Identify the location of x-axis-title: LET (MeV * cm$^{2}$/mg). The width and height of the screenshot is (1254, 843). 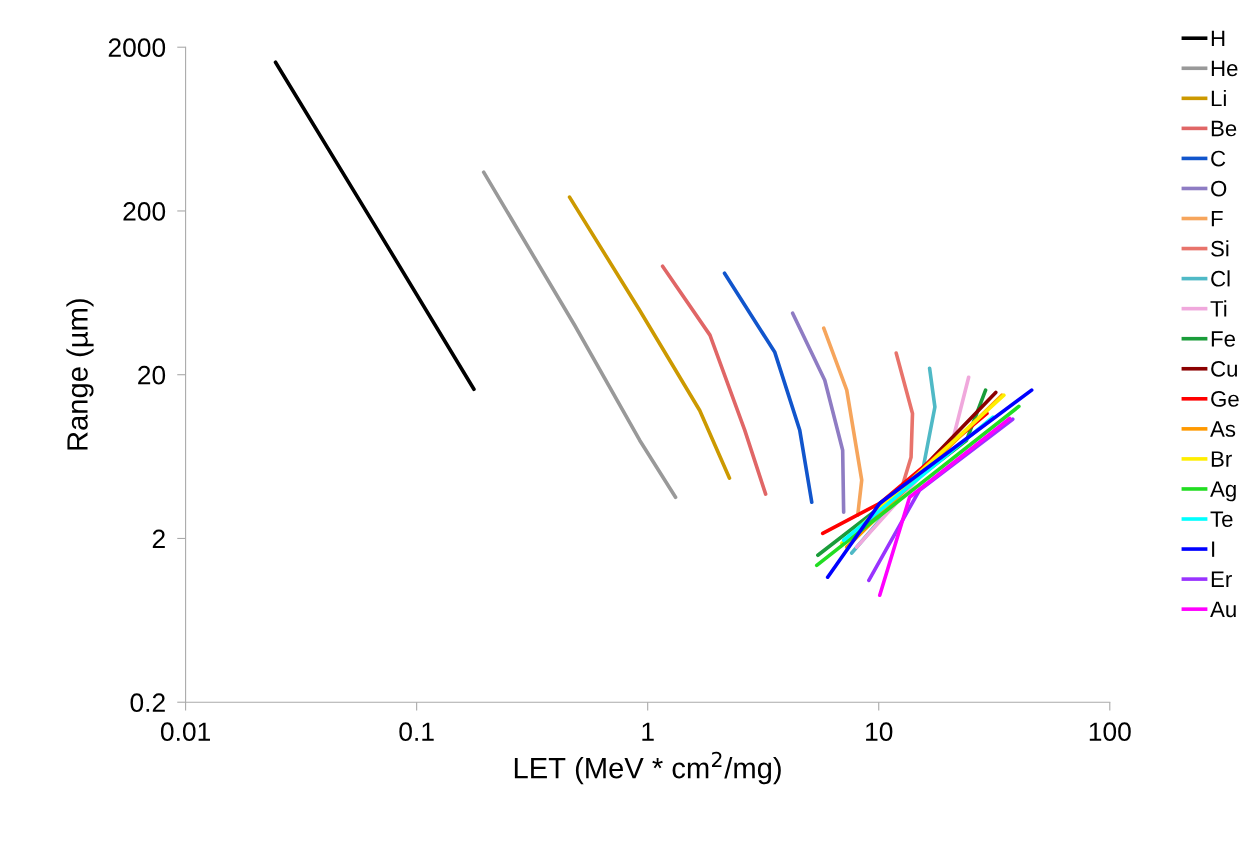
(647, 768).